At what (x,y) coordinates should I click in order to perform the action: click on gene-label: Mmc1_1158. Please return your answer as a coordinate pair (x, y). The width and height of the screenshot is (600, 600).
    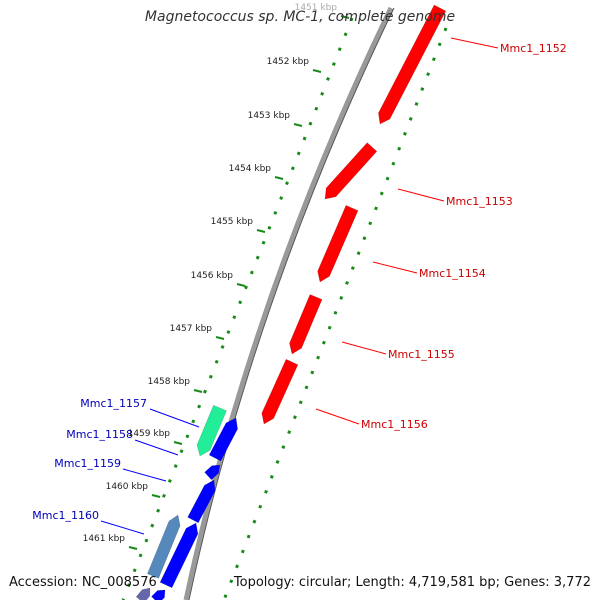
    Looking at the image, I should click on (99, 434).